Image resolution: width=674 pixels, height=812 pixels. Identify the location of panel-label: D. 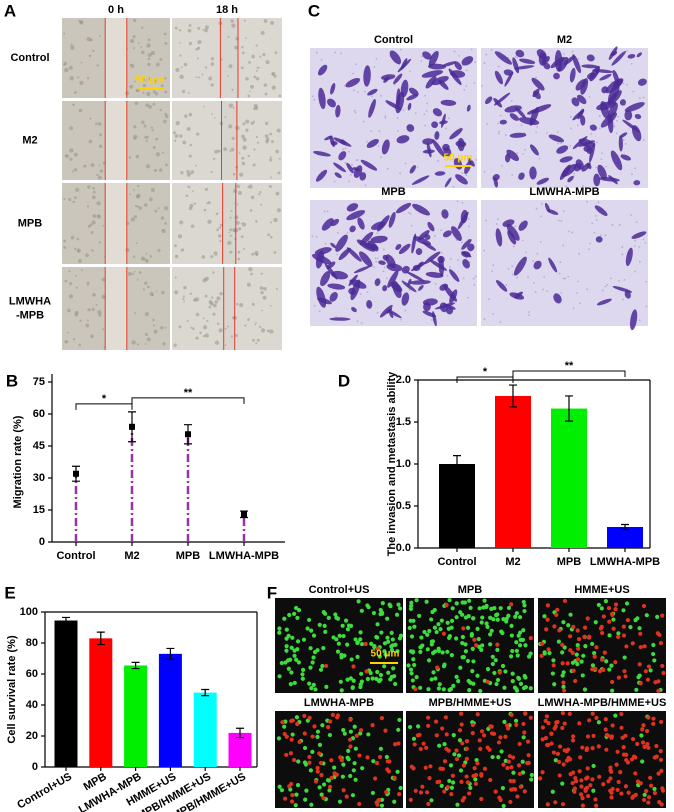
(344, 380).